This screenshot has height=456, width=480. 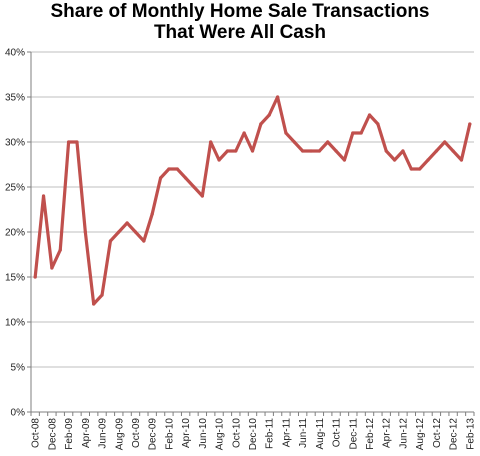 What do you see at coordinates (240, 32) in the screenshot?
I see `chart-title-line-2: That Were All Cash` at bounding box center [240, 32].